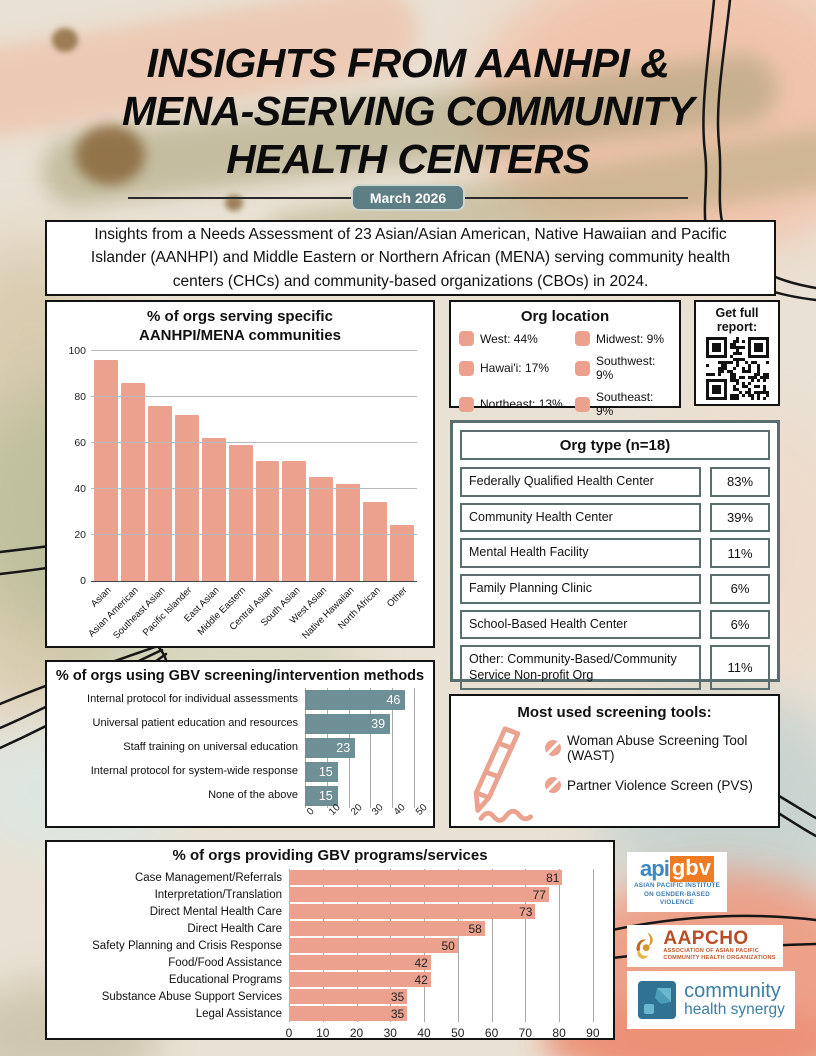 Image resolution: width=816 pixels, height=1056 pixels. Describe the element at coordinates (614, 712) in the screenshot. I see `screening-tools-title: Most used screening tools:` at that location.